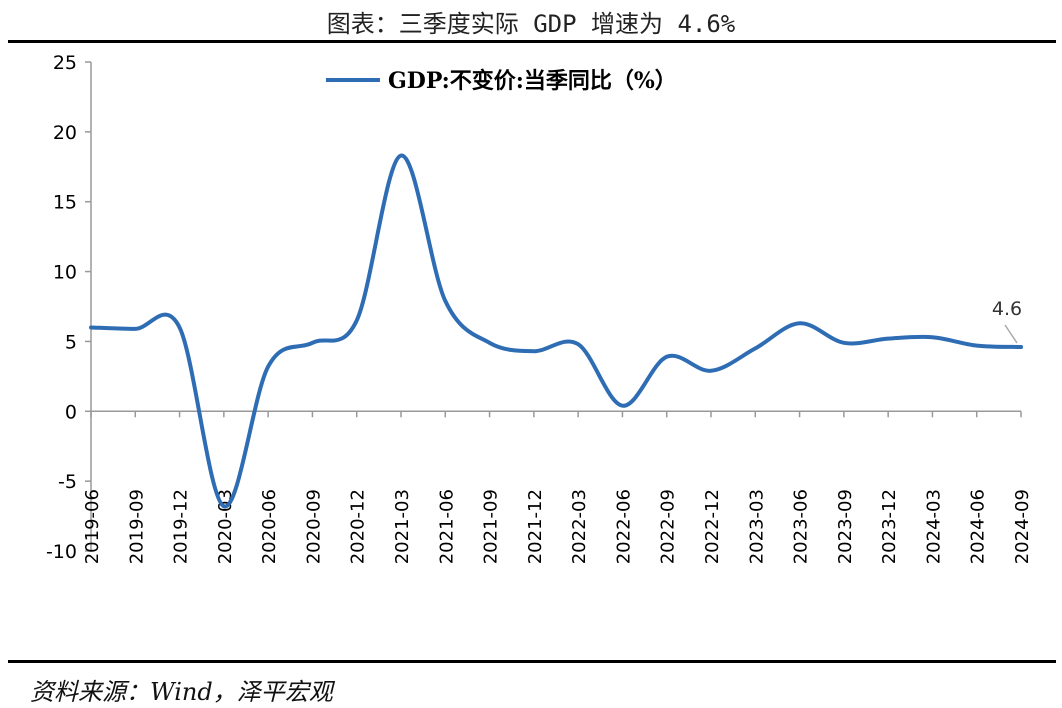 This screenshot has width=1062, height=708. What do you see at coordinates (92, 526) in the screenshot?
I see `x-tick-label: 2019-06` at bounding box center [92, 526].